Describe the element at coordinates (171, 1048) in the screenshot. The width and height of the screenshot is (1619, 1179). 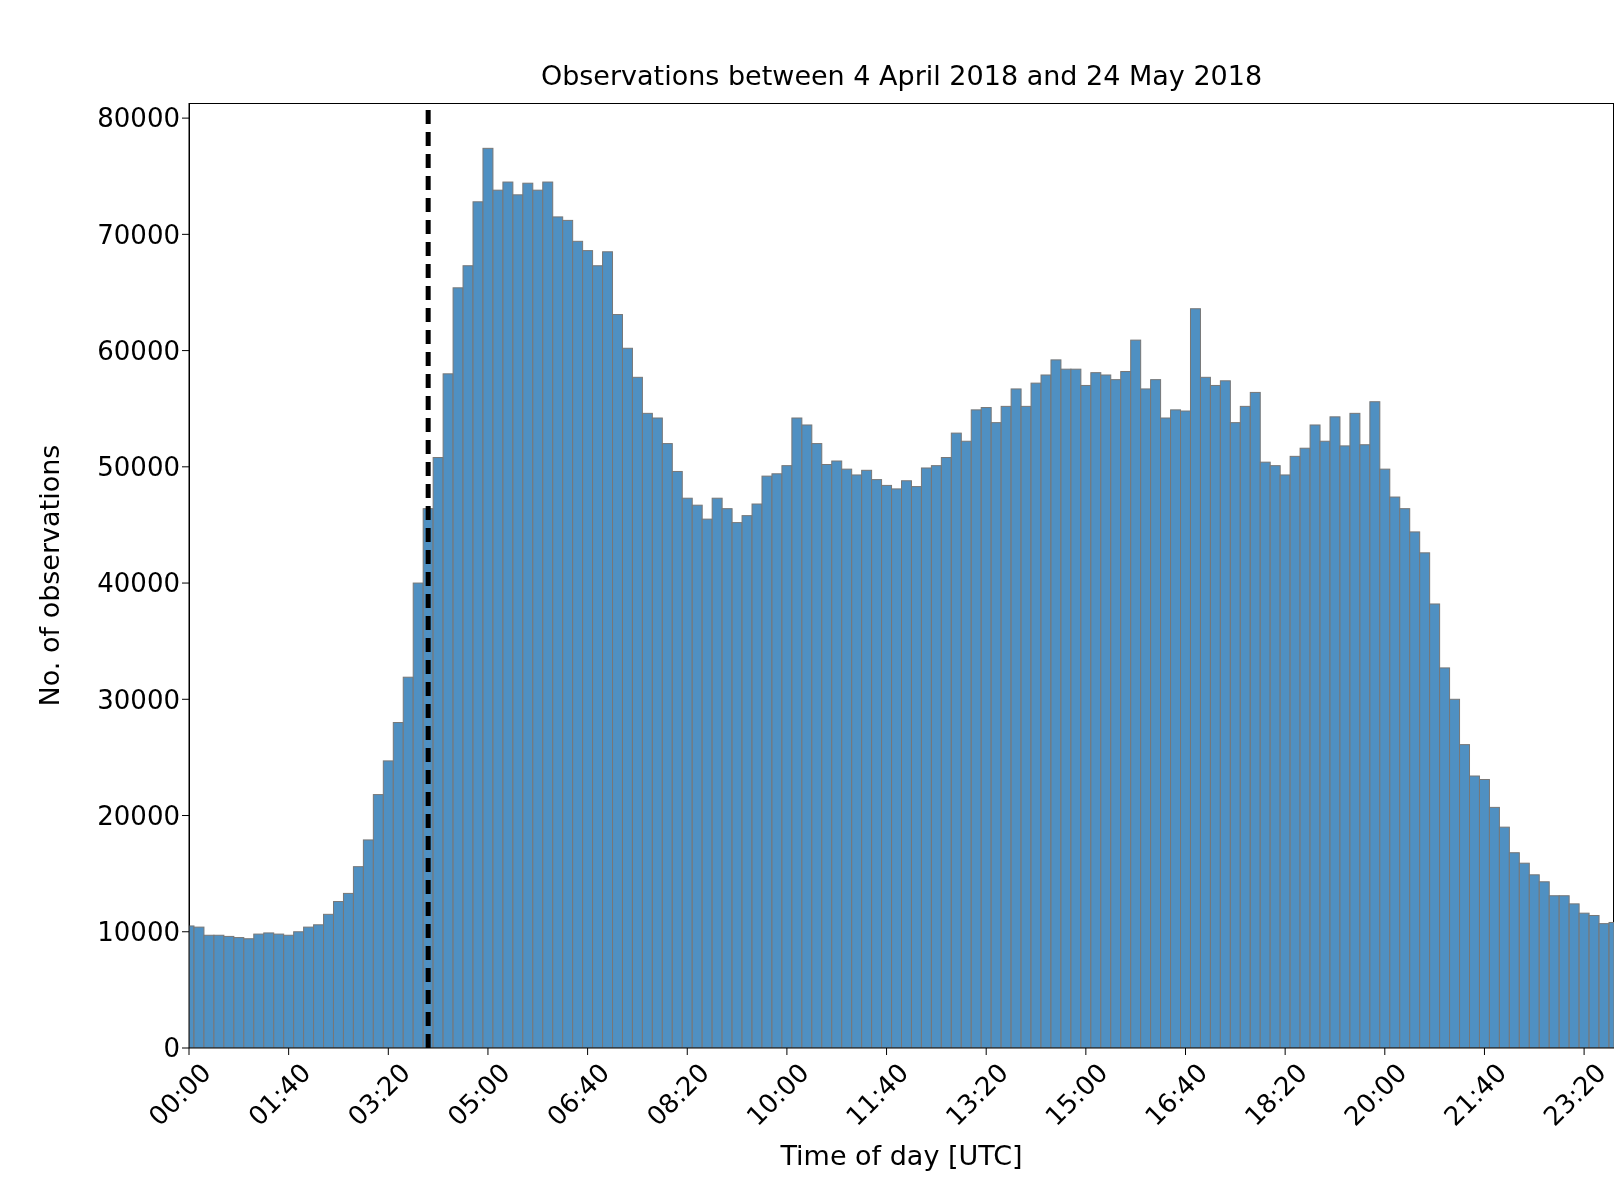
I see `y-tick-label: 0` at that location.